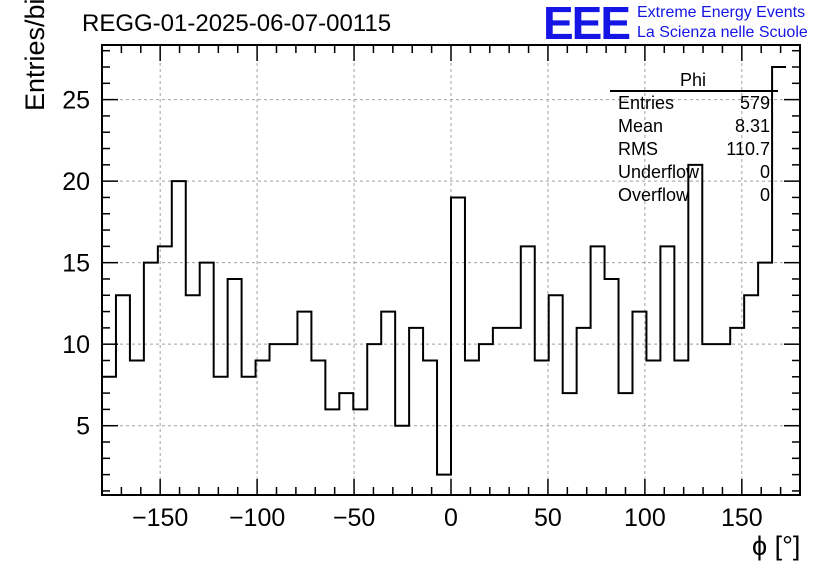  I want to click on stat-value-mean: 8.31, so click(752, 126).